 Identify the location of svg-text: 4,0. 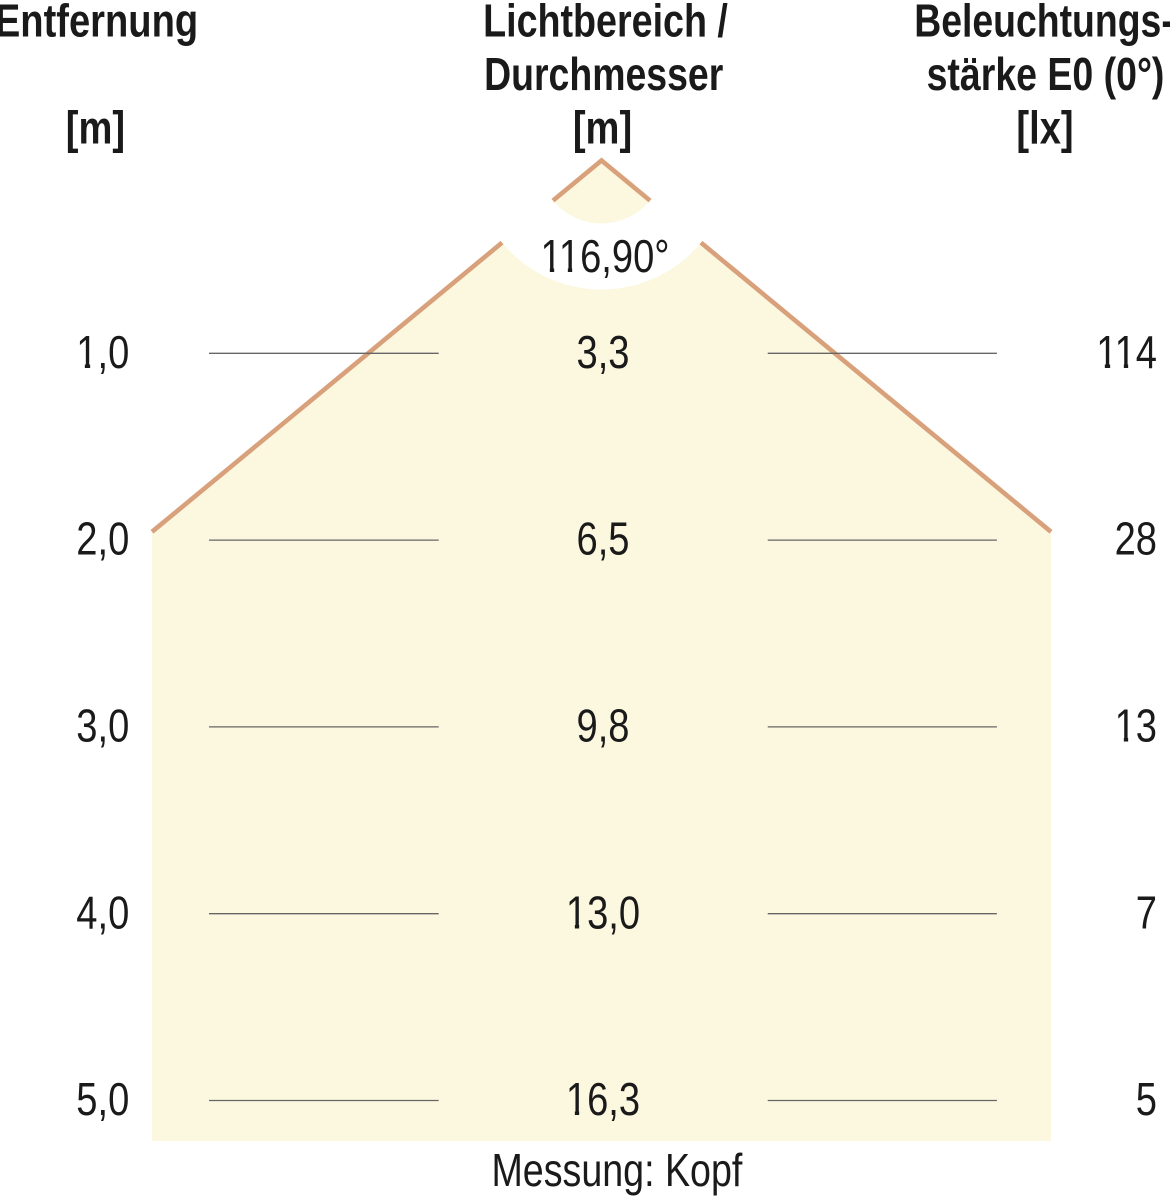
(102, 913).